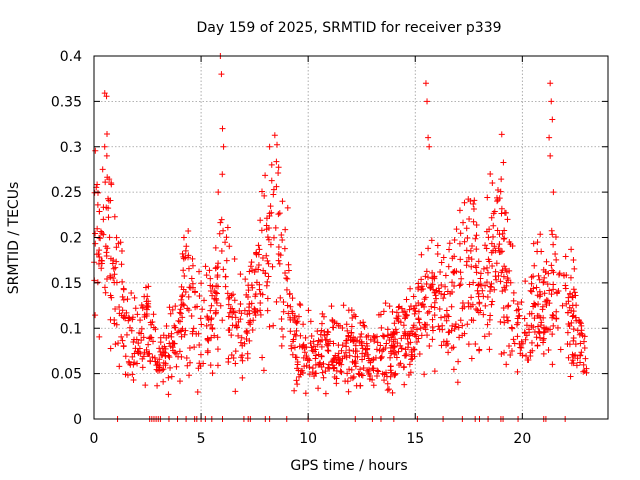 The width and height of the screenshot is (640, 480). I want to click on x-tick-label: 0, so click(94, 439).